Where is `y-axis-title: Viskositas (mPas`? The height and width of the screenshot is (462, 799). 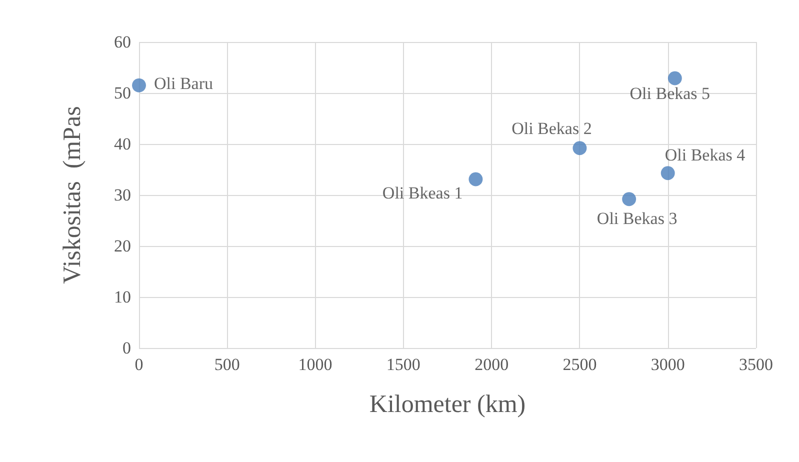
y-axis-title: Viskositas (mPas is located at coordinates (72, 195).